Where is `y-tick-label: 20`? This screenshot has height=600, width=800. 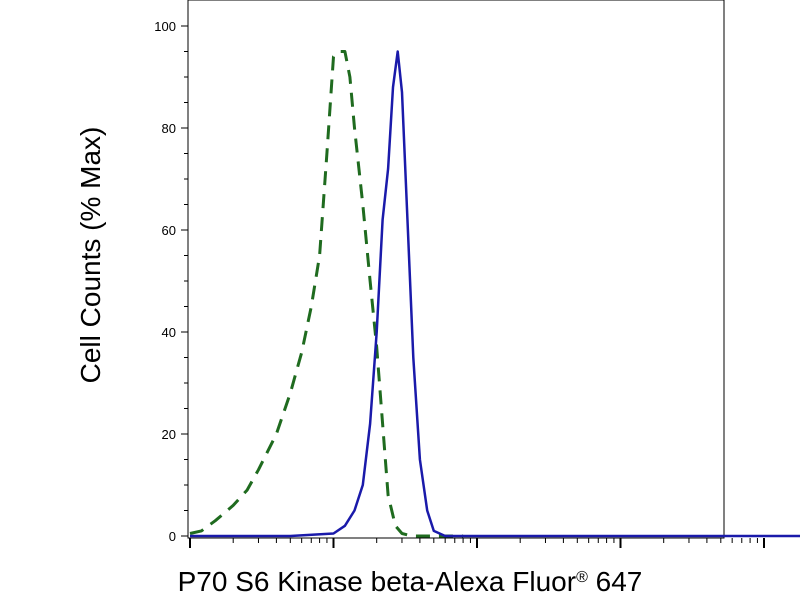
y-tick-label: 20 is located at coordinates (169, 434).